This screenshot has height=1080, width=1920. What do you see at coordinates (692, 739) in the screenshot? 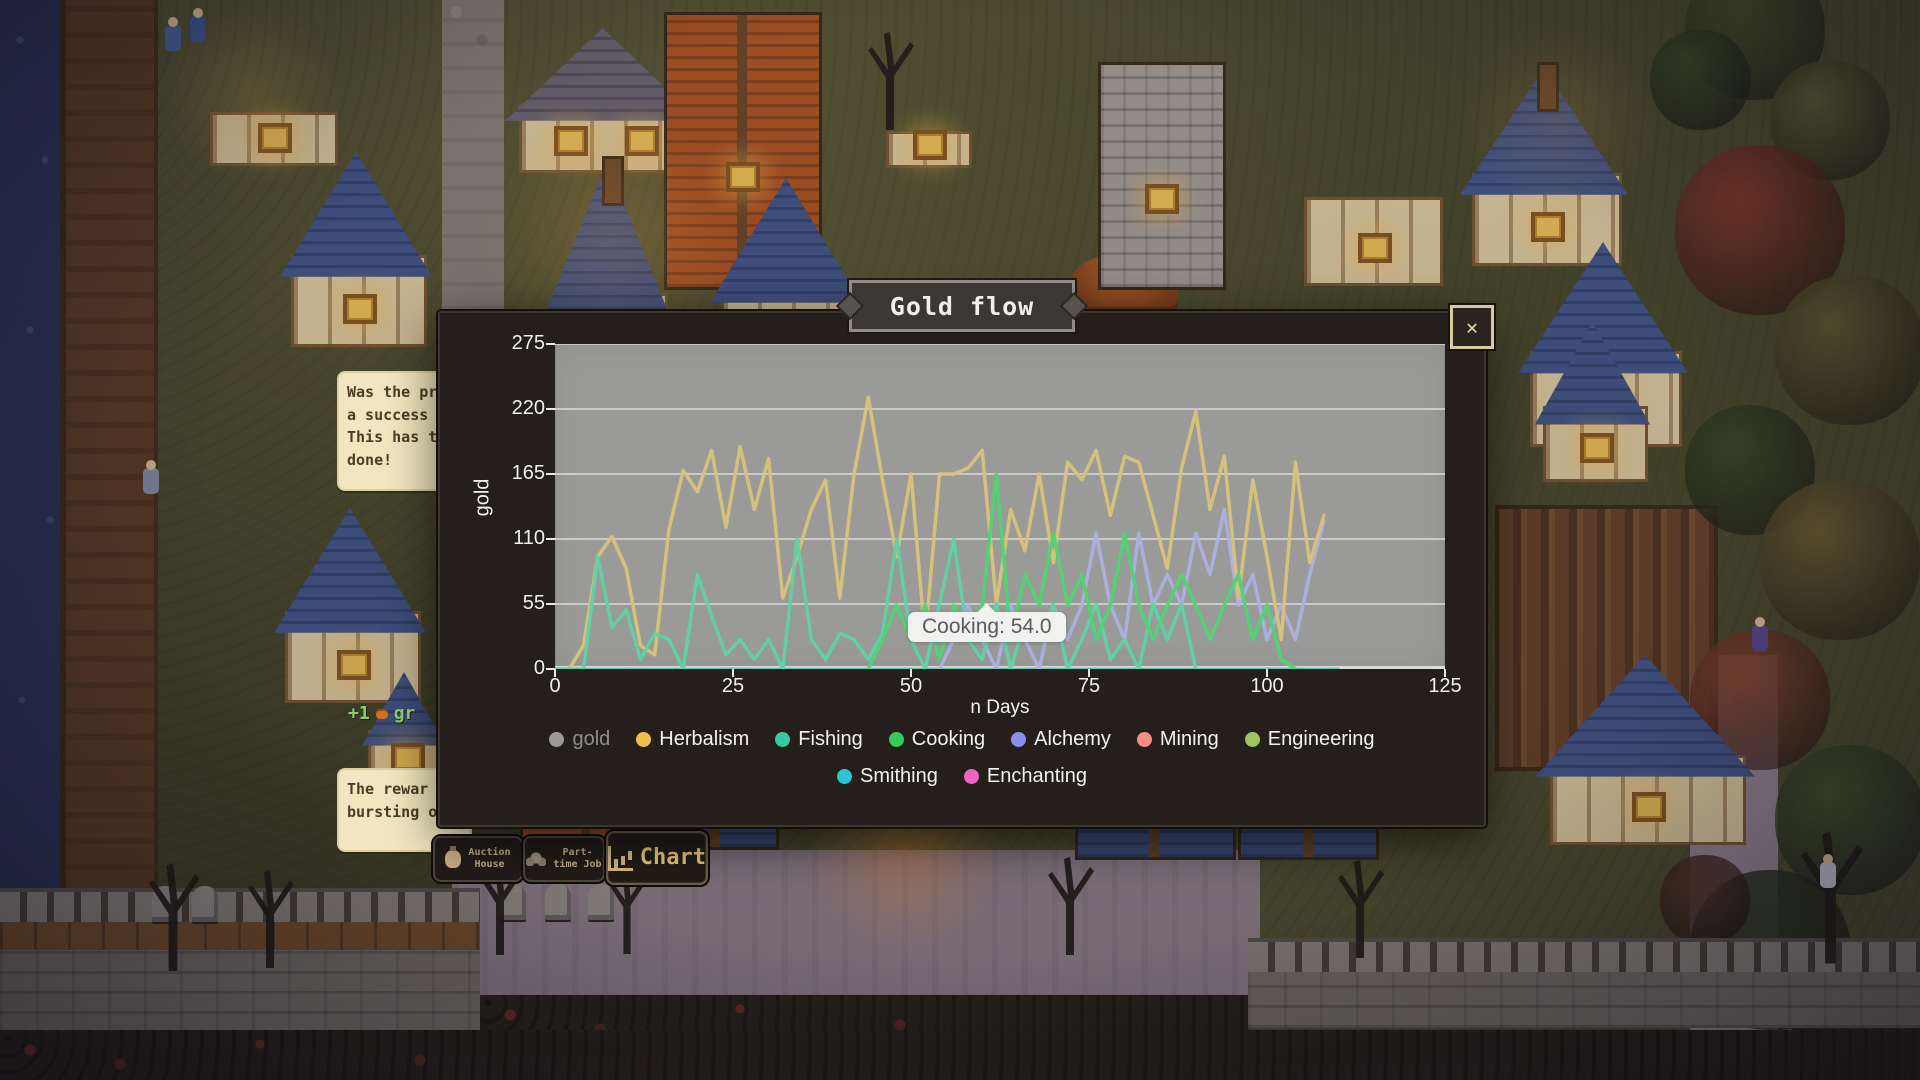
I see `legend-item-herbalism: Herbalism` at bounding box center [692, 739].